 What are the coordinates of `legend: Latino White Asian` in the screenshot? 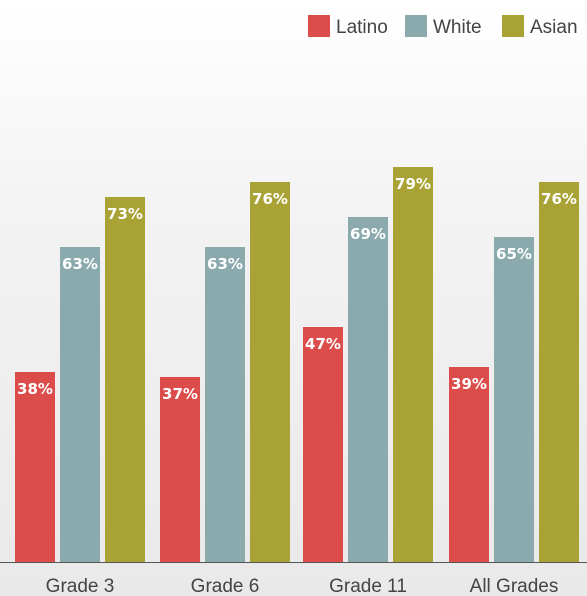 It's located at (443, 26).